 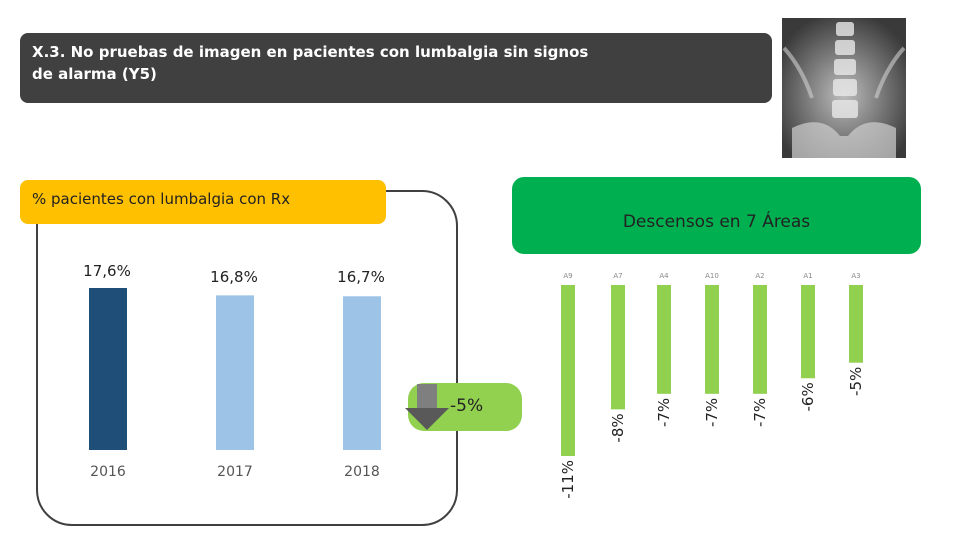 What do you see at coordinates (856, 324) in the screenshot?
I see `drop-bar-A3` at bounding box center [856, 324].